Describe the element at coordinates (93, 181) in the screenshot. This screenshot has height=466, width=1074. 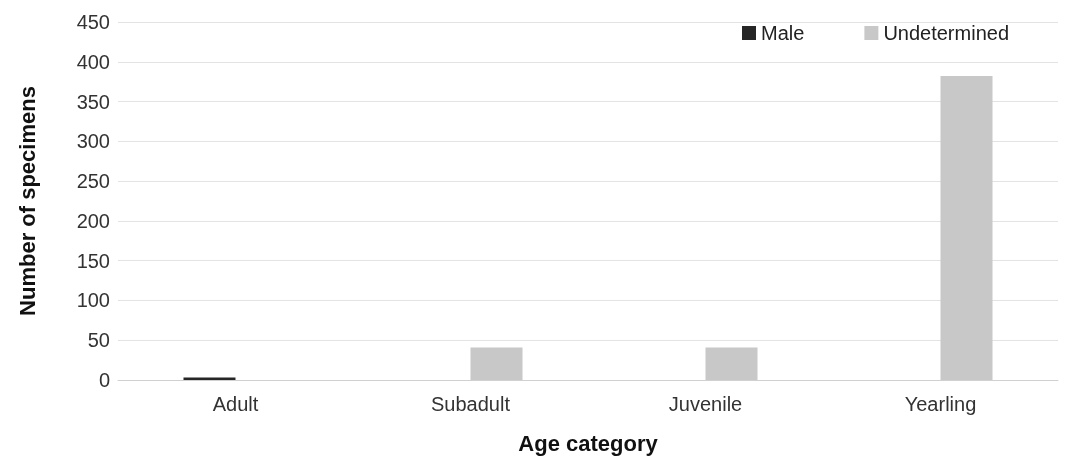
I see `y-tick-label: 250` at that location.